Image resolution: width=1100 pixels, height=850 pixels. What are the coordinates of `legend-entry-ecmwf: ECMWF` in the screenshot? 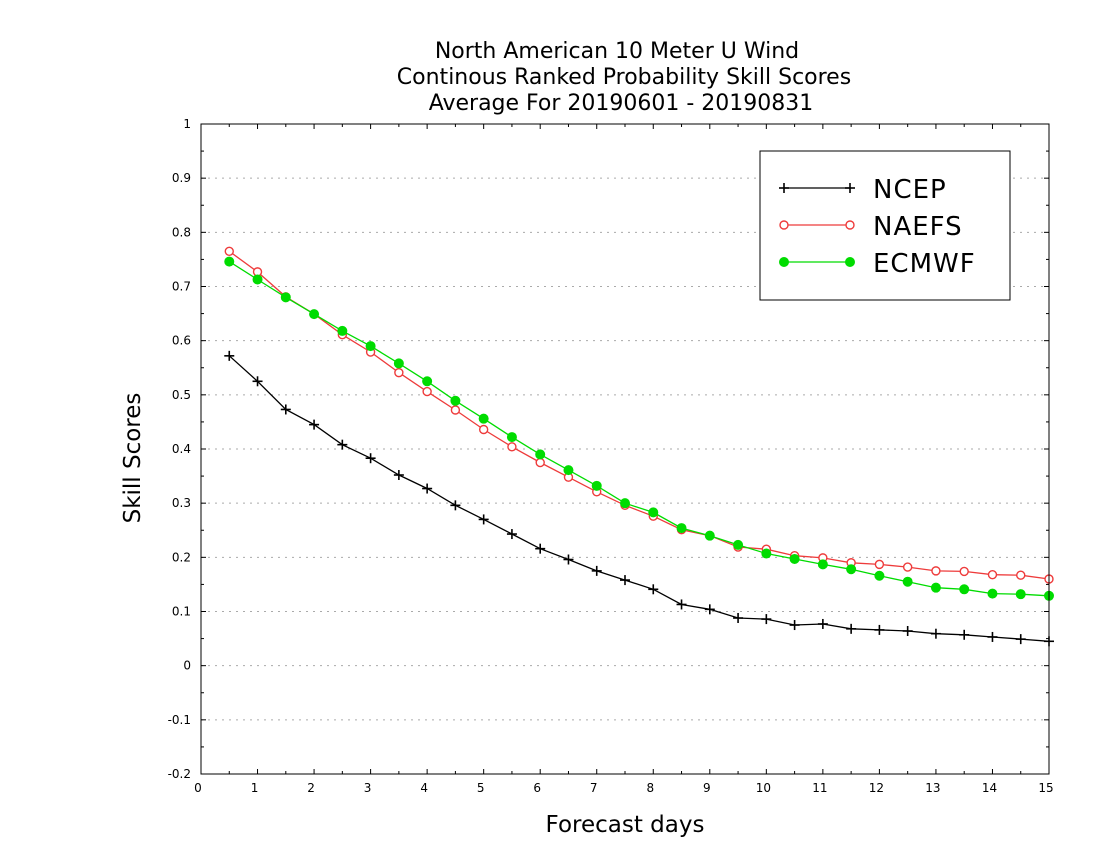 It's located at (877, 264).